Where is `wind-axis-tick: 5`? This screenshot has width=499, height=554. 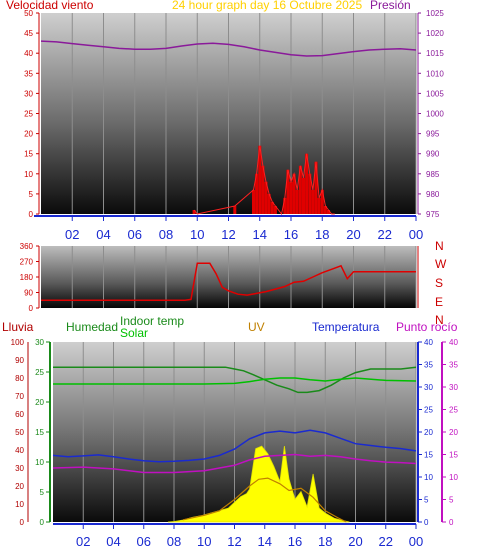 wind-axis-tick: 5 is located at coordinates (31, 194).